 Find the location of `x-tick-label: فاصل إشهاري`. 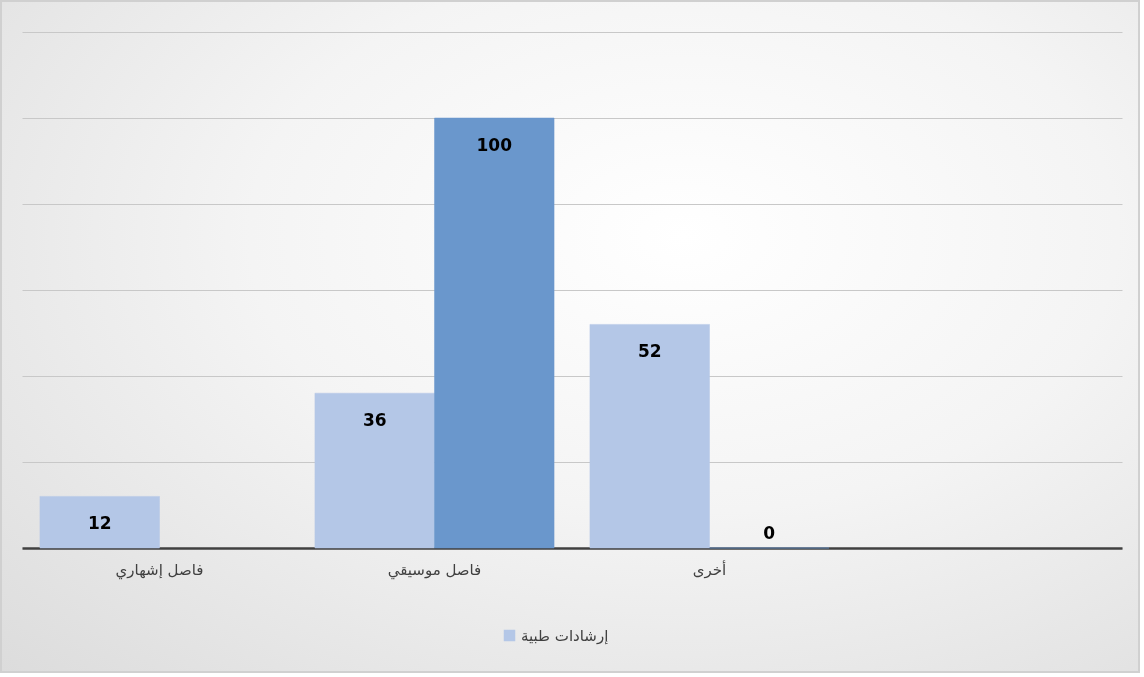

x-tick-label: فاصل إشهاري is located at coordinates (159, 570).